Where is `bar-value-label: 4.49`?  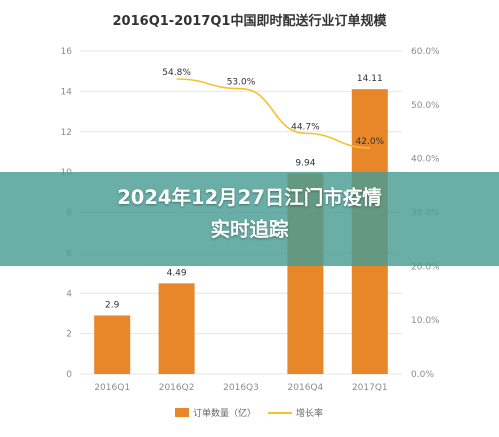
bar-value-label: 4.49 is located at coordinates (177, 273).